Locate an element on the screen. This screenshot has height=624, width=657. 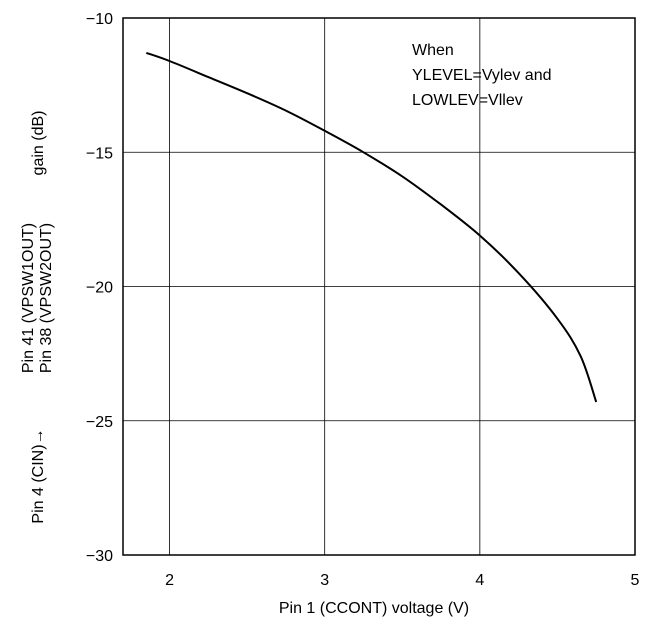
x-tick-label: 5 is located at coordinates (635, 580).